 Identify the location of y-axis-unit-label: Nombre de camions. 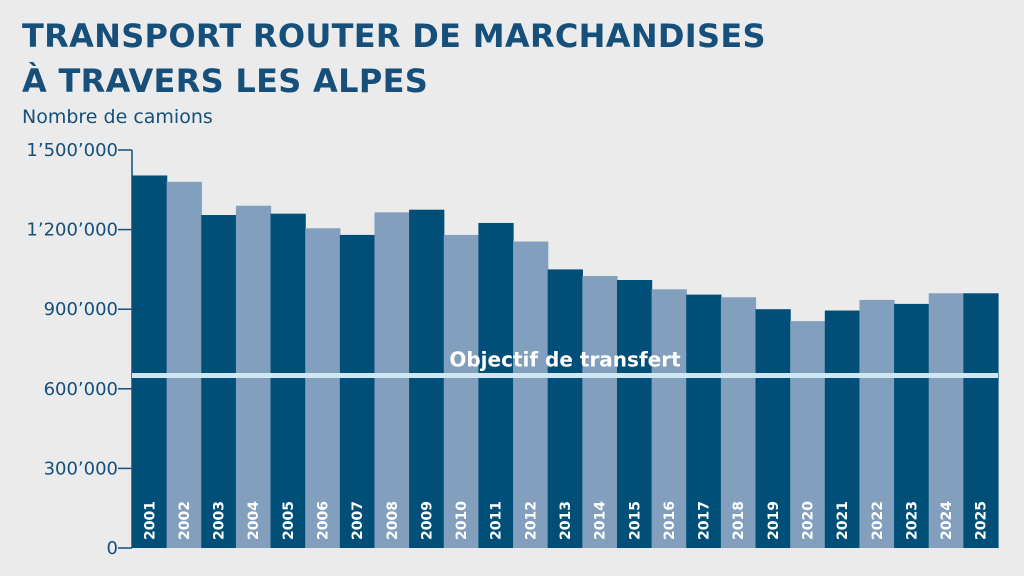
(117, 117).